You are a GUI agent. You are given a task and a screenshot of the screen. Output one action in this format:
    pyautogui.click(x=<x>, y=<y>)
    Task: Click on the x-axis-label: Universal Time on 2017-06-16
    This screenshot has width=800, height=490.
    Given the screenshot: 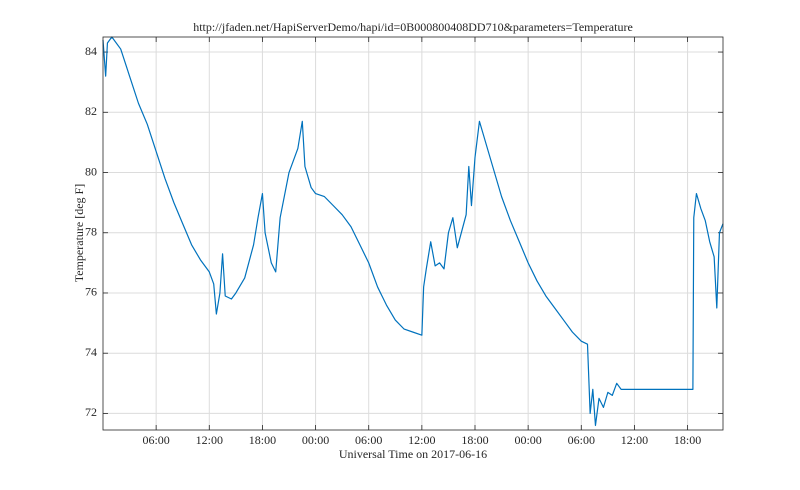 What is the action you would take?
    pyautogui.click(x=413, y=454)
    